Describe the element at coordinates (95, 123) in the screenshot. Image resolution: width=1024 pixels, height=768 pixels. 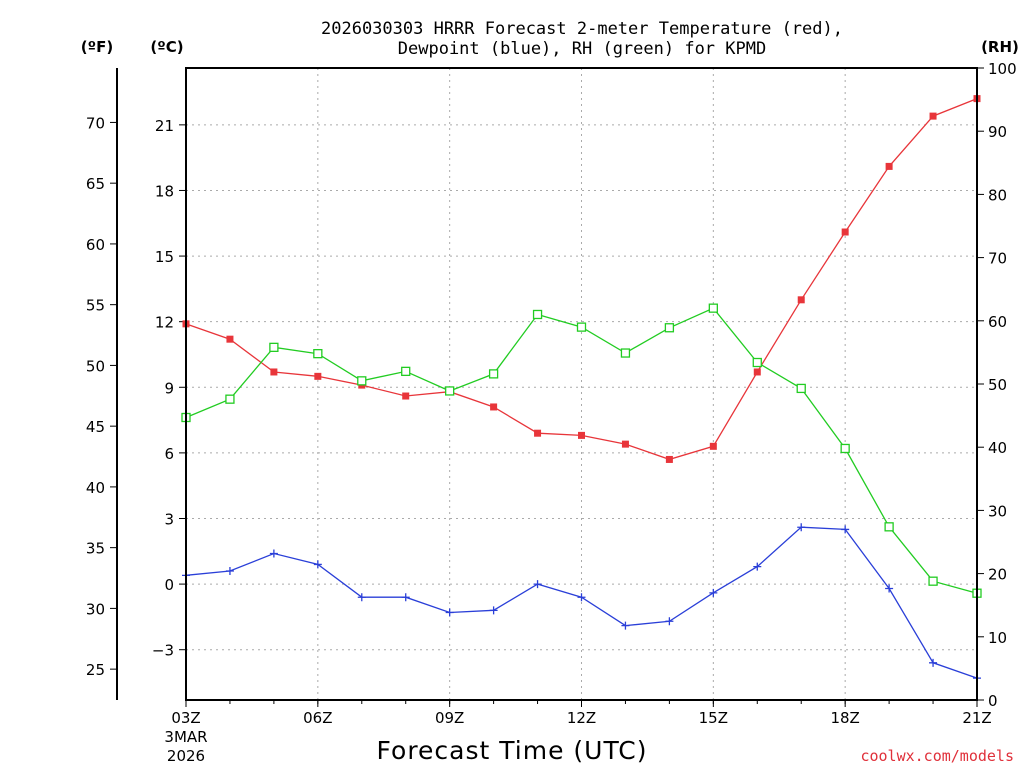
I see `fahrenheit-tick-label: 70` at that location.